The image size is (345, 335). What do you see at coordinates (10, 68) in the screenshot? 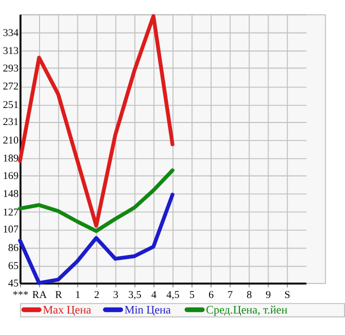
I see `y-tick-label: 293` at bounding box center [10, 68].